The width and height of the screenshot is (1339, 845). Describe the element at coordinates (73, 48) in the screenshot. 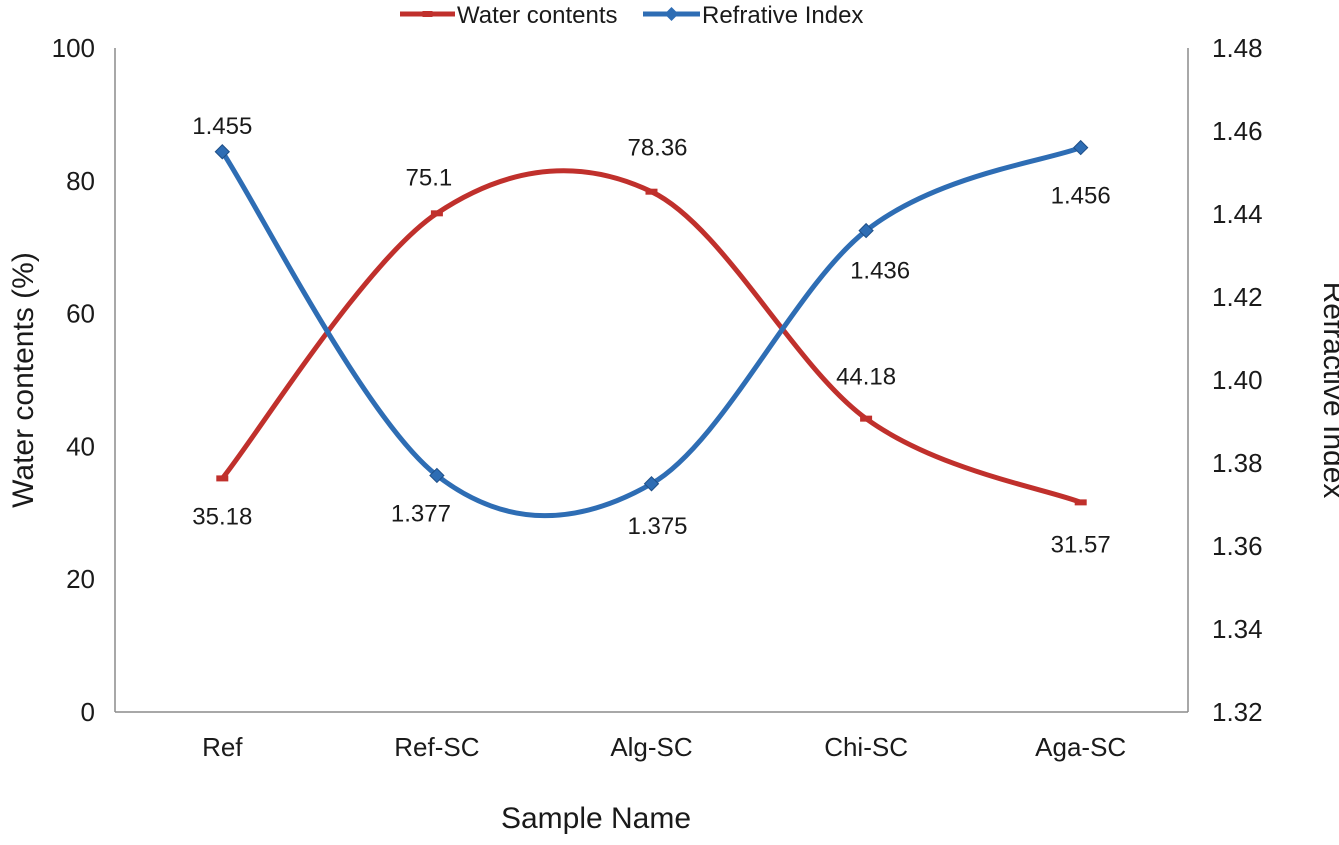

I see `left-tick-label: 100` at that location.